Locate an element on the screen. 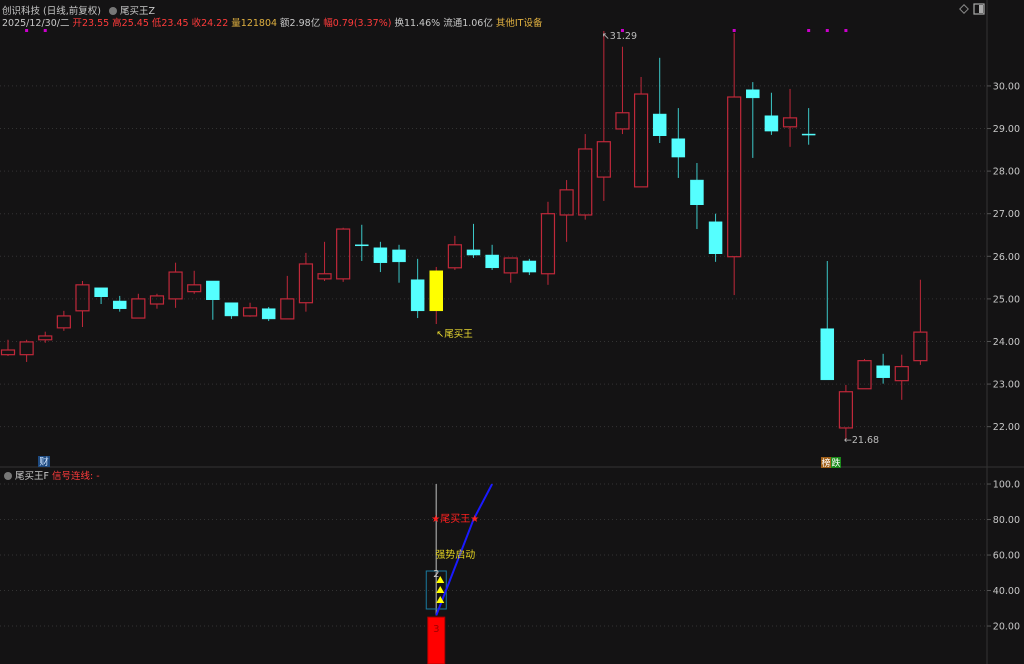 This screenshot has width=1024, height=664. y-tick-label: 26.00 is located at coordinates (1006, 257).